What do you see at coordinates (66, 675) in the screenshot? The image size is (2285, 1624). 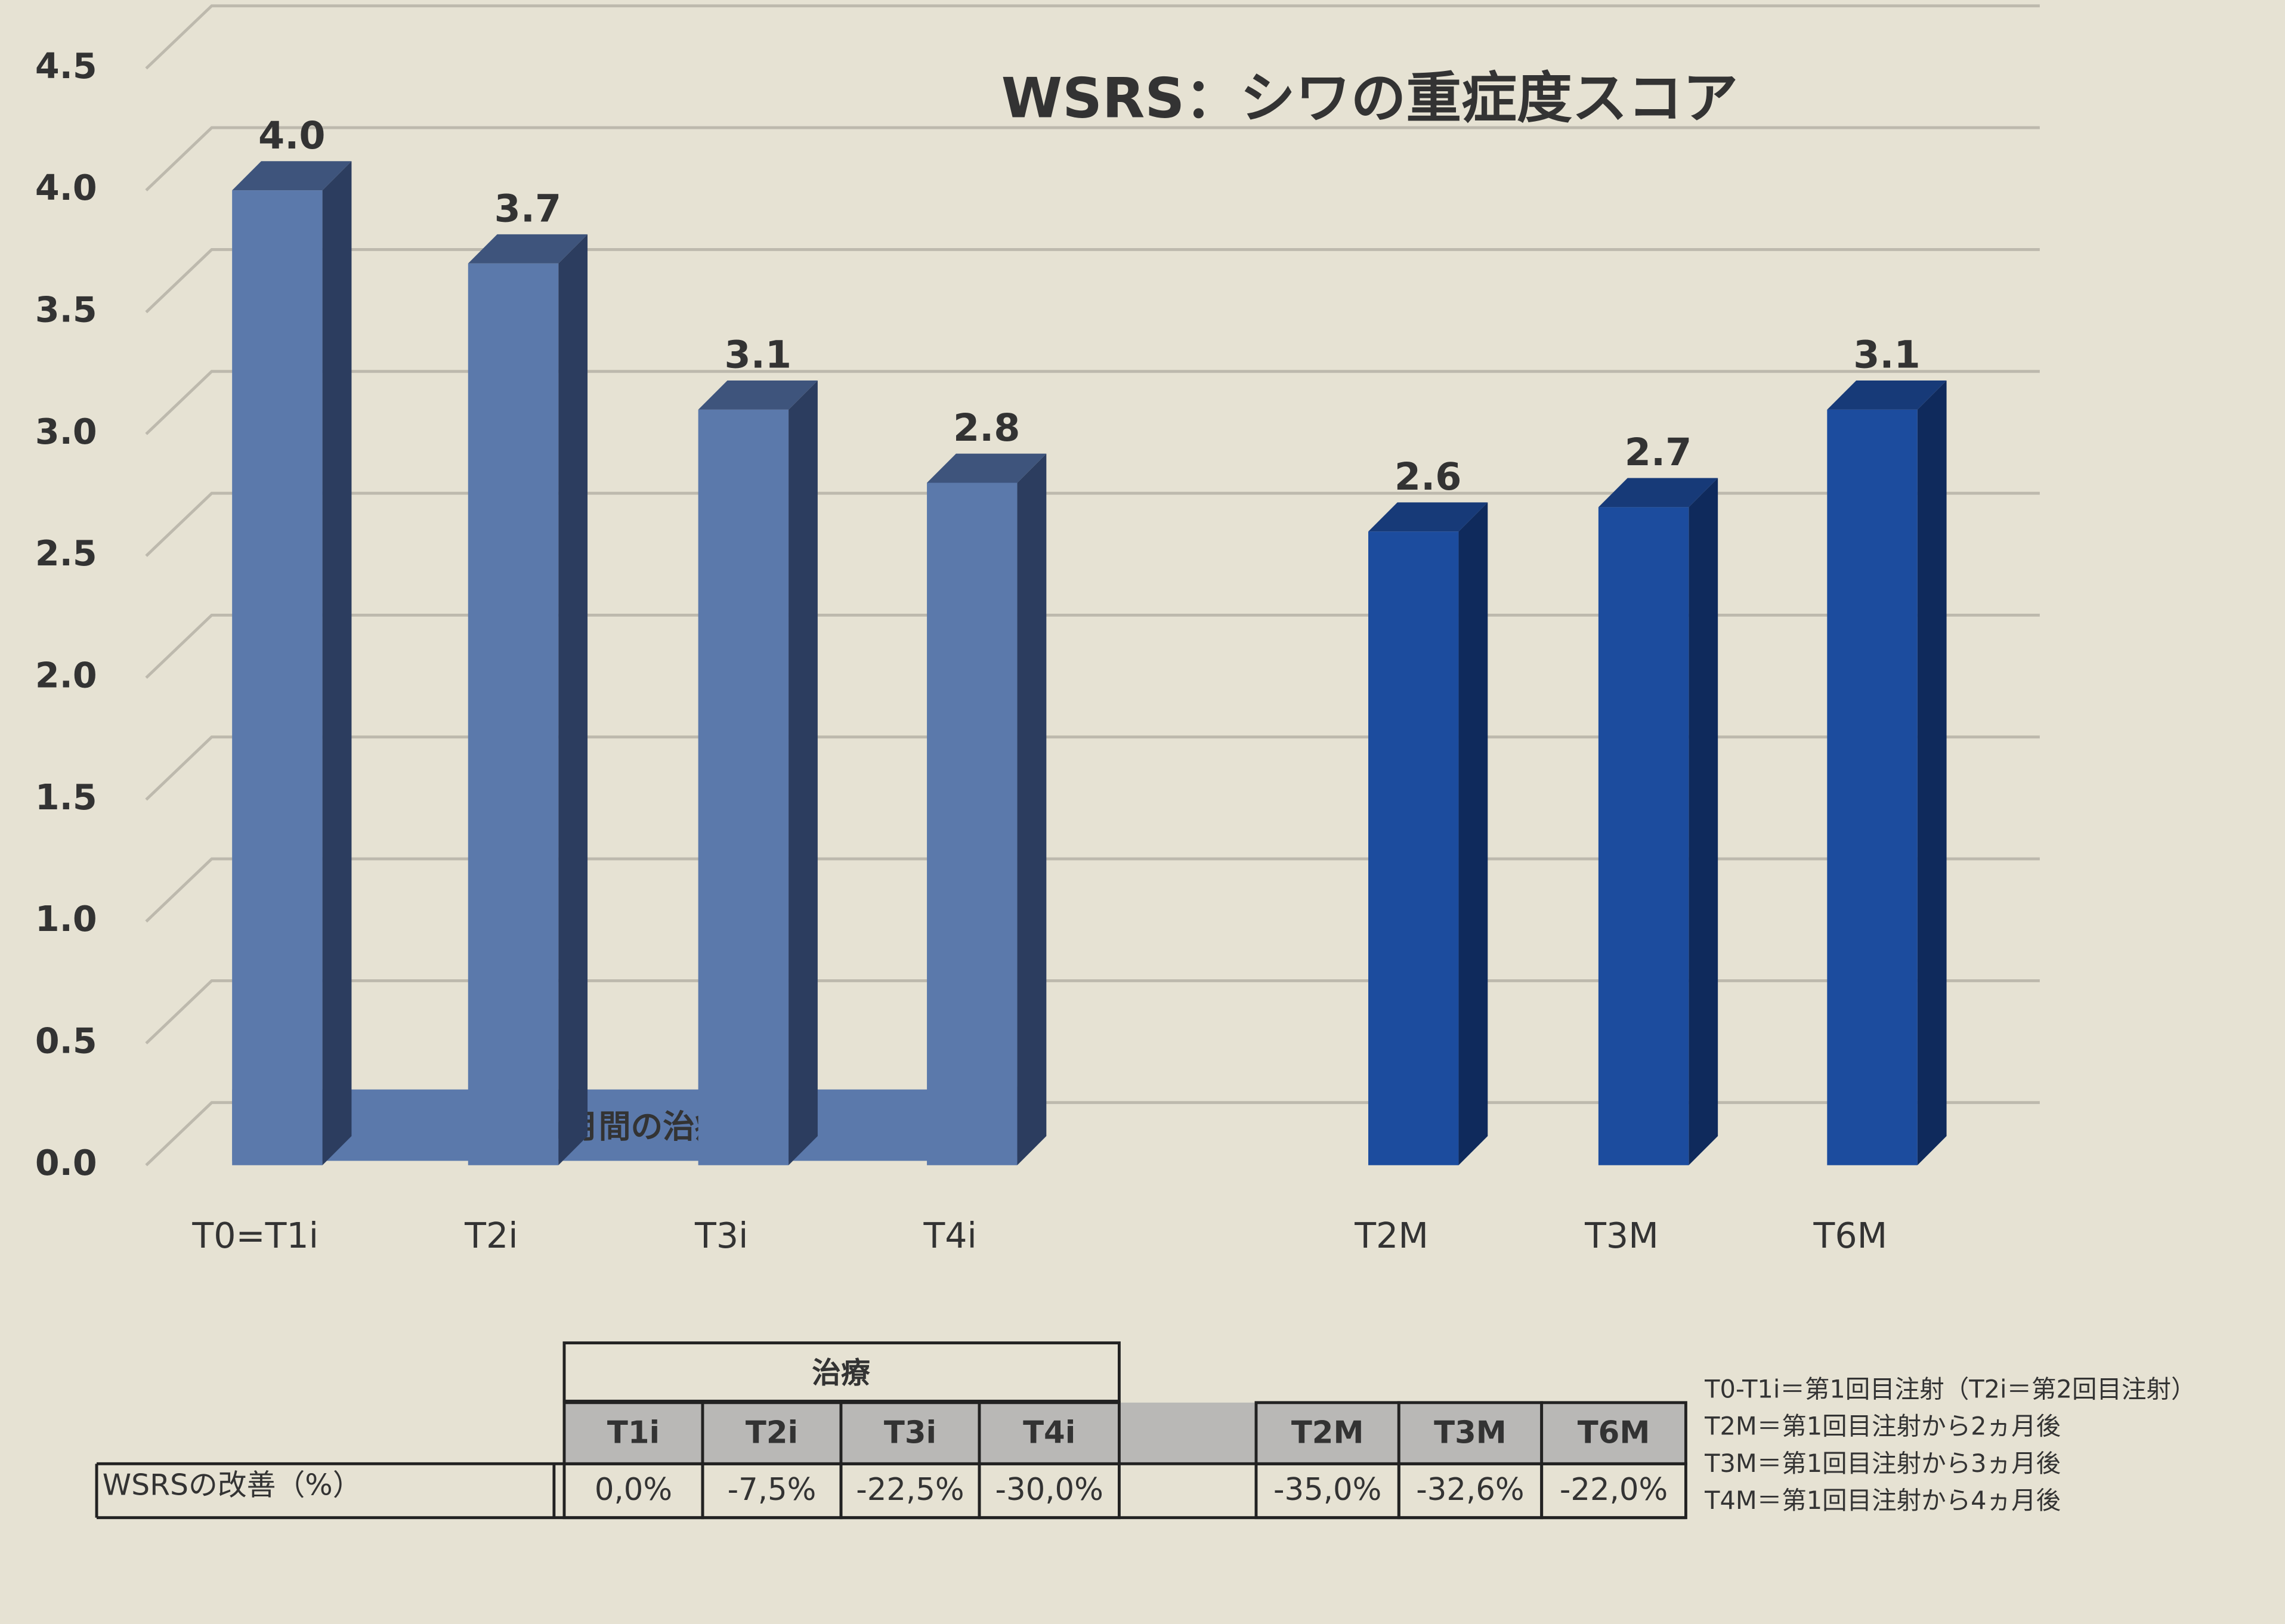 I see `y-tick-label: 2.0` at bounding box center [66, 675].